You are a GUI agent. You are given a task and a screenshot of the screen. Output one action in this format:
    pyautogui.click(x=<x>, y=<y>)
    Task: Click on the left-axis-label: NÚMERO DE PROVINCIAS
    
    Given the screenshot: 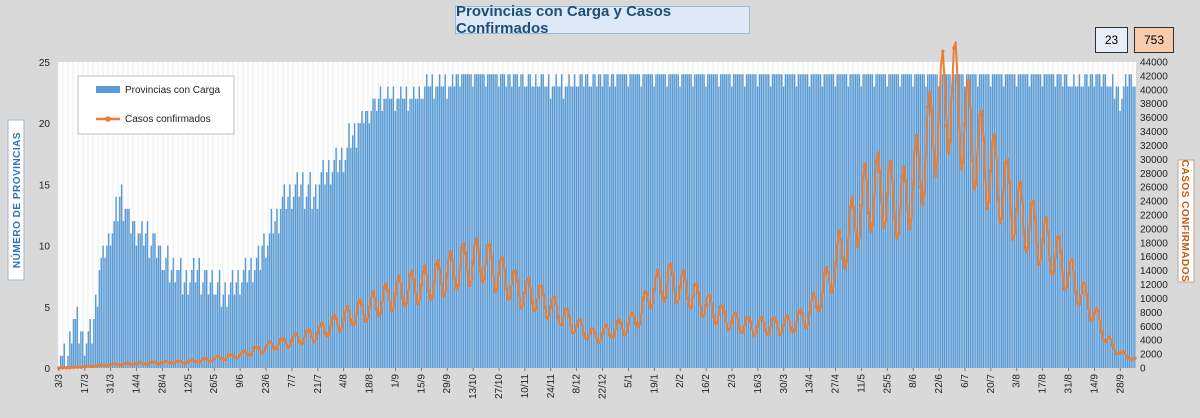 What is the action you would take?
    pyautogui.click(x=16, y=200)
    